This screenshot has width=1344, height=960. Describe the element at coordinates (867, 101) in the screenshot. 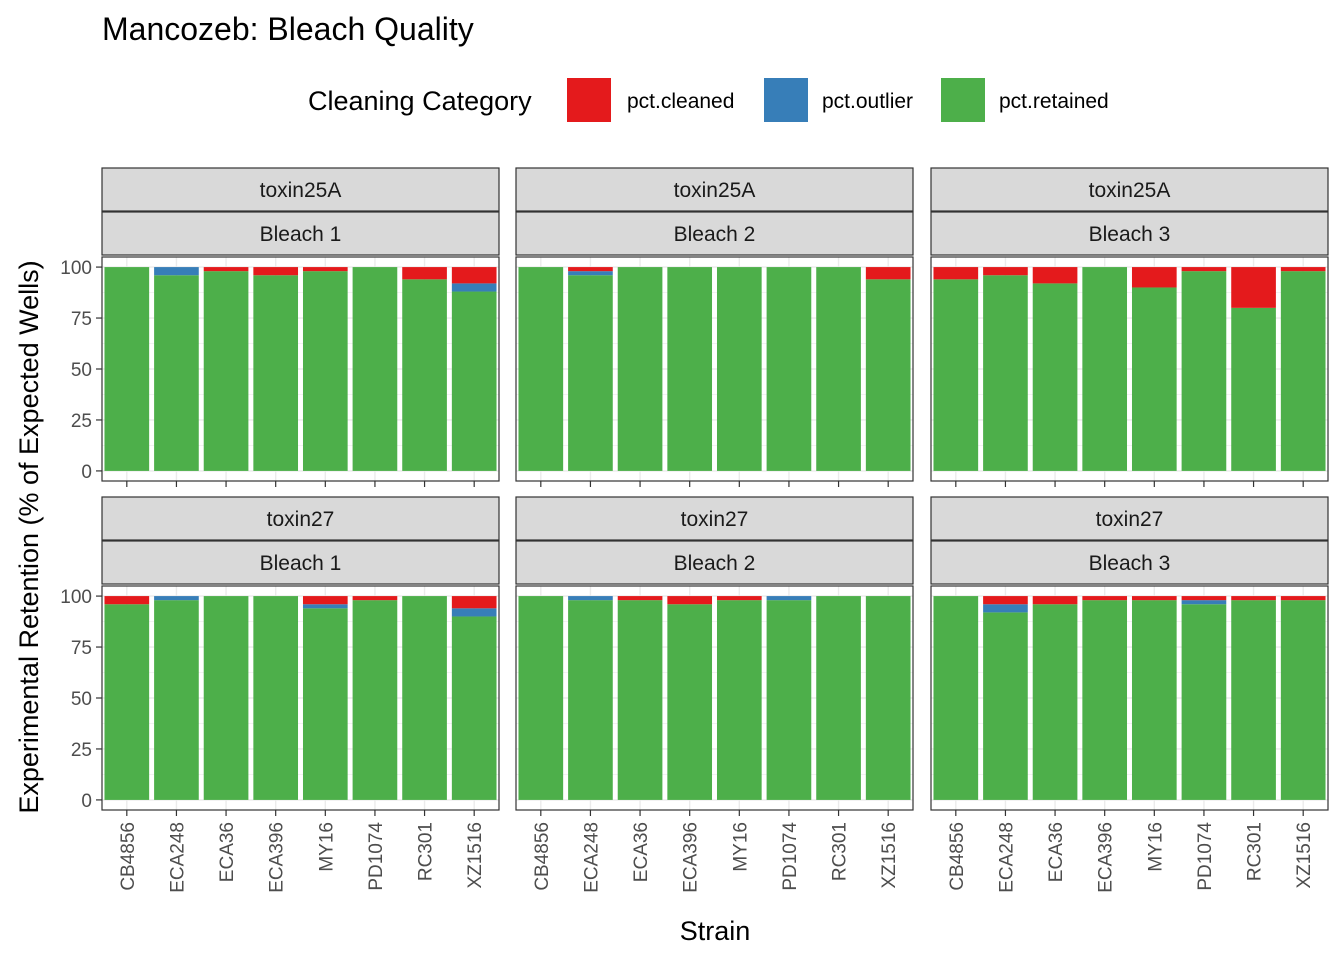

I see `legend-label-outlier: pct.outlier` at that location.